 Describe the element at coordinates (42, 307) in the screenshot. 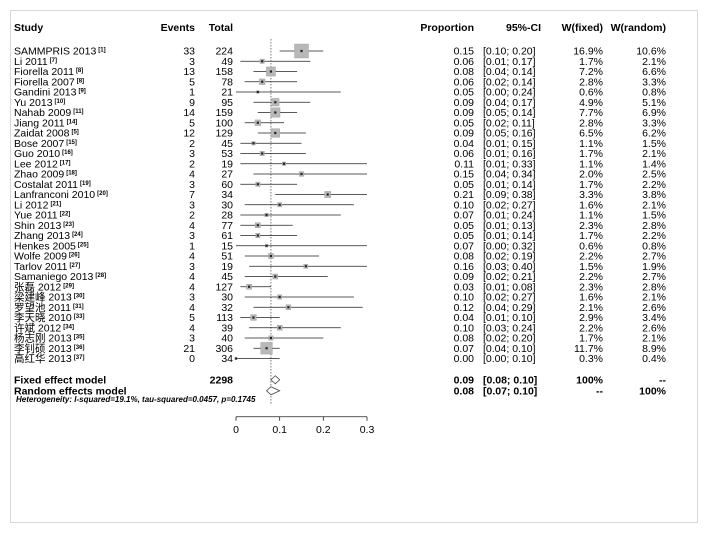

I see `study-label: 罗望池 2011` at that location.